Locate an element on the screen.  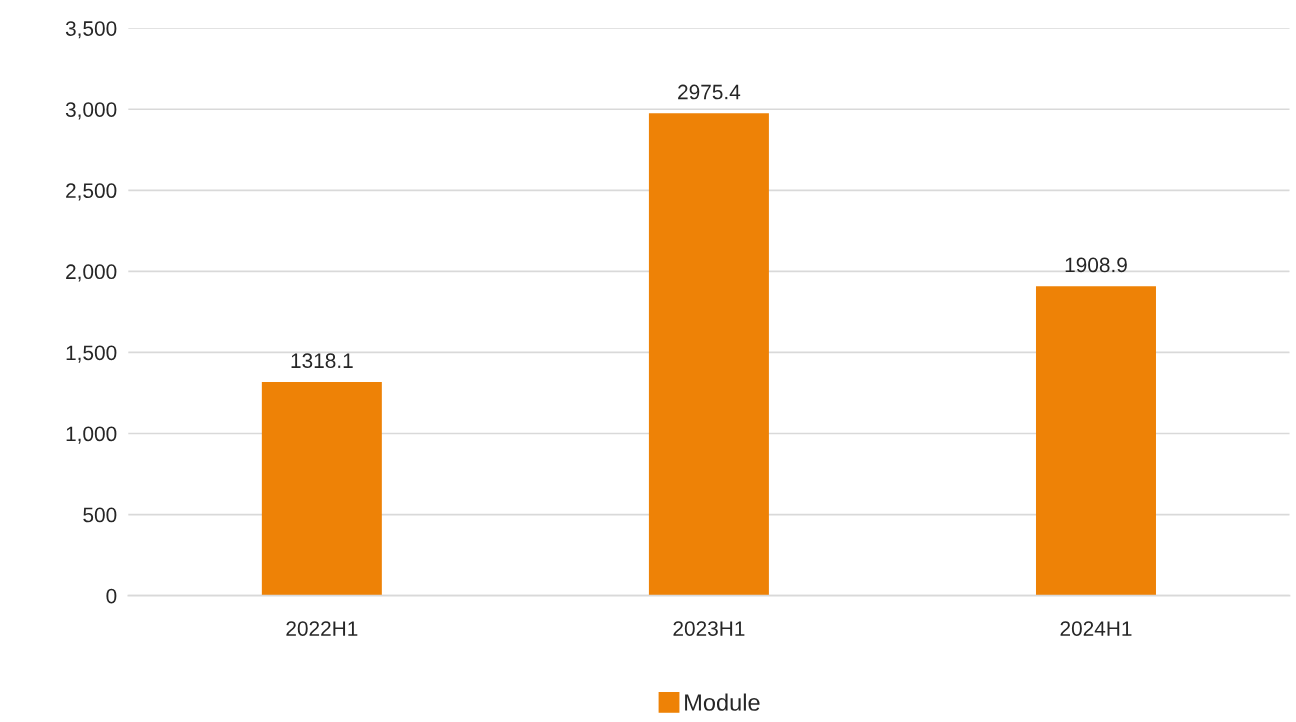
data-label: 1908.9 is located at coordinates (1096, 265).